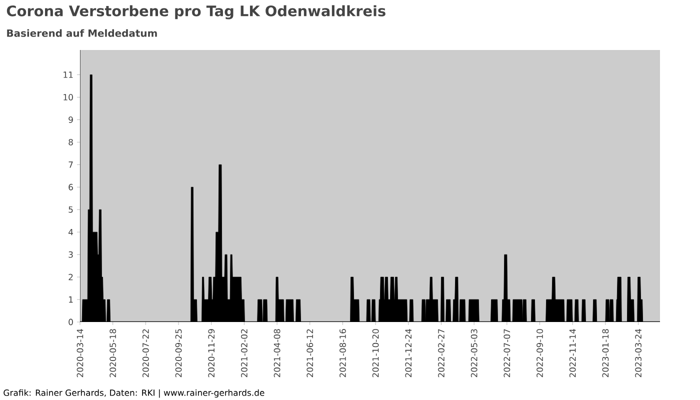 The height and width of the screenshot is (400, 700). I want to click on y-tick-label: 6, so click(70, 187).